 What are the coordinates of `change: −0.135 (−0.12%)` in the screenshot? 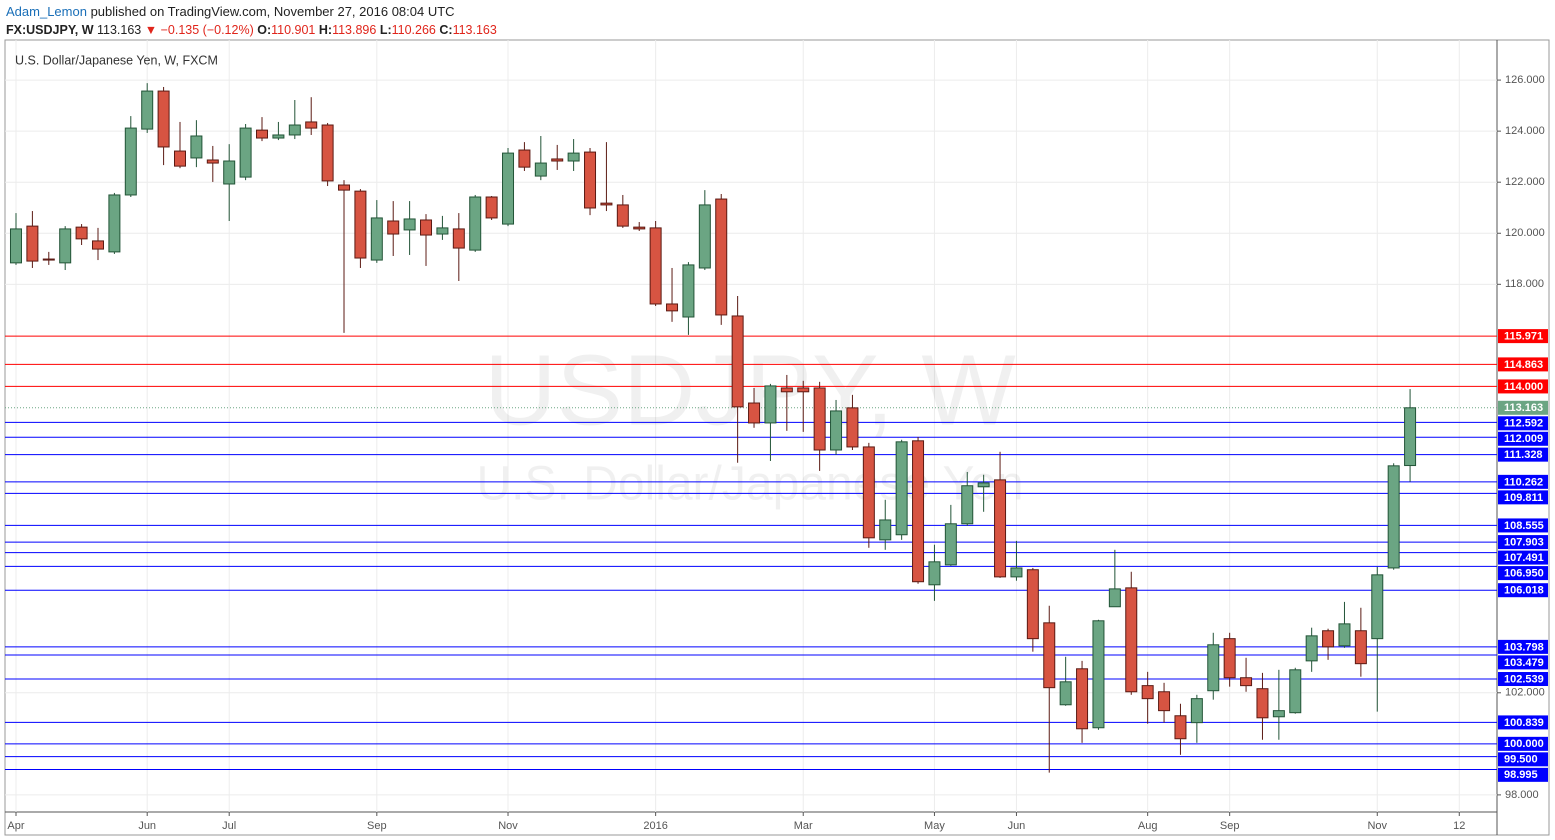 It's located at (207, 30).